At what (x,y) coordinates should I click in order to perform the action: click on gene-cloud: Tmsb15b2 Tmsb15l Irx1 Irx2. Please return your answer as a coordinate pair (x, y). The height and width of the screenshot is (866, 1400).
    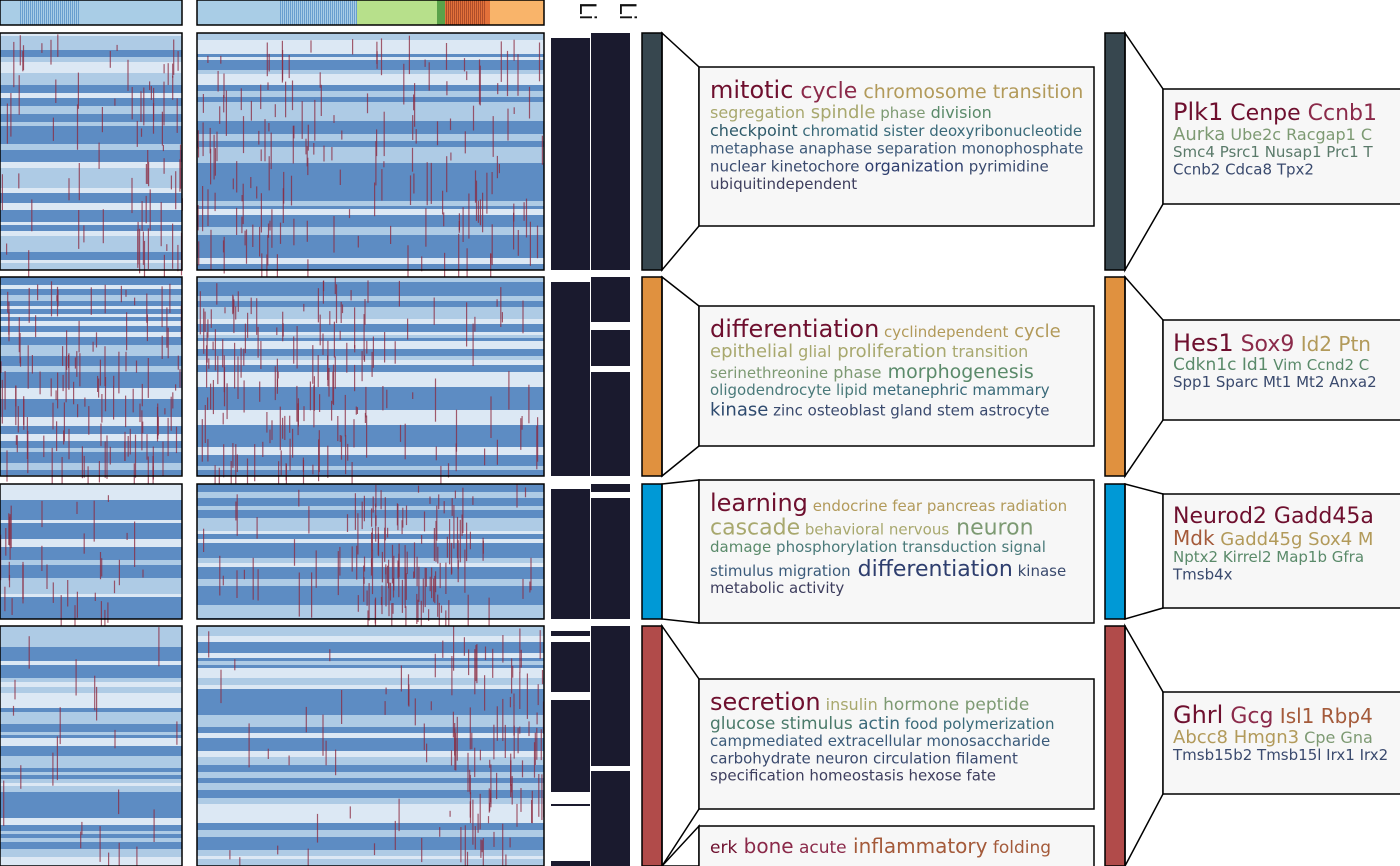
    Looking at the image, I should click on (1280, 755).